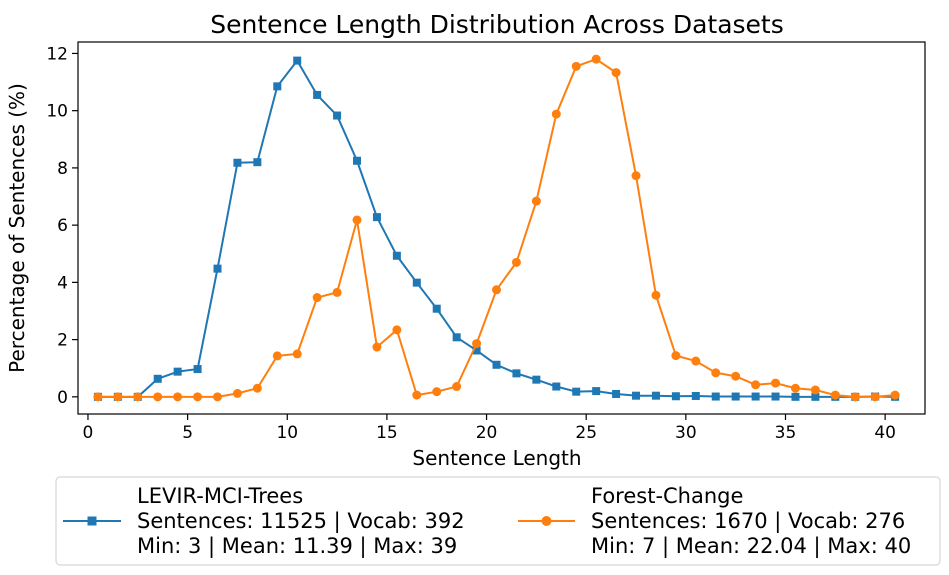 The height and width of the screenshot is (575, 949). I want to click on x-tick-label: 30, so click(686, 433).